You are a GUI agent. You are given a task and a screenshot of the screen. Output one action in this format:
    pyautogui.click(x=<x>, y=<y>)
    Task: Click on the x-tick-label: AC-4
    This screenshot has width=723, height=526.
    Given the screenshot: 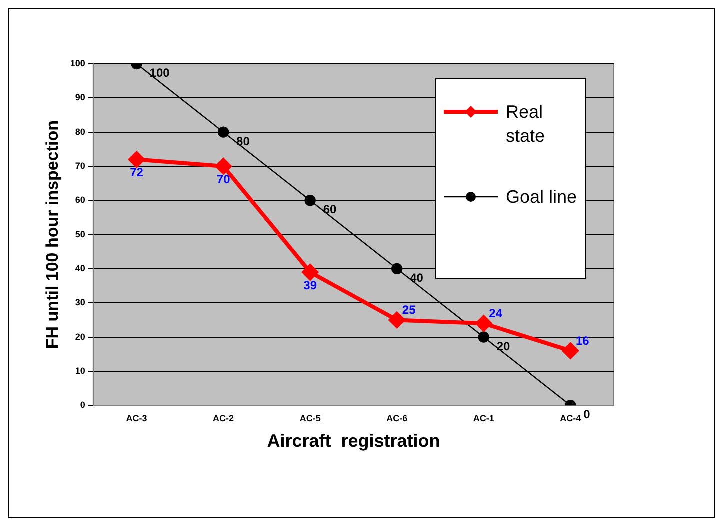 What is the action you would take?
    pyautogui.click(x=571, y=418)
    